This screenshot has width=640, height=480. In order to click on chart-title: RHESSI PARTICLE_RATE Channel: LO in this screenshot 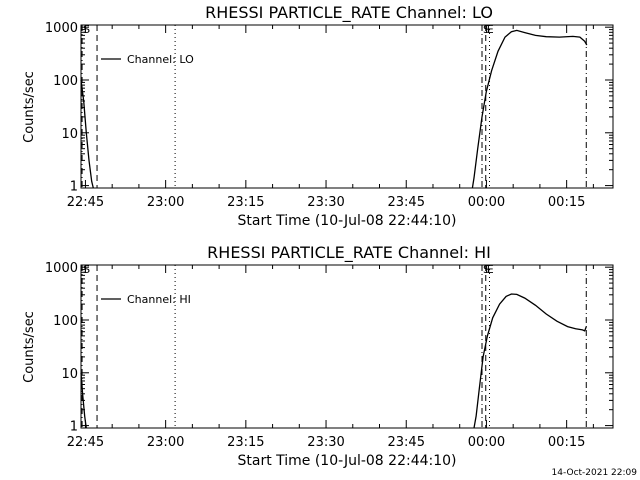, I will do `click(349, 13)`.